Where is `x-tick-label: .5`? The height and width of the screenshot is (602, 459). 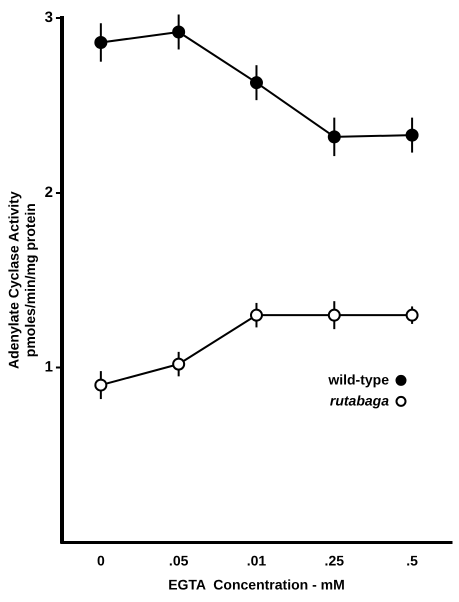 x-tick-label: .5 is located at coordinates (412, 560).